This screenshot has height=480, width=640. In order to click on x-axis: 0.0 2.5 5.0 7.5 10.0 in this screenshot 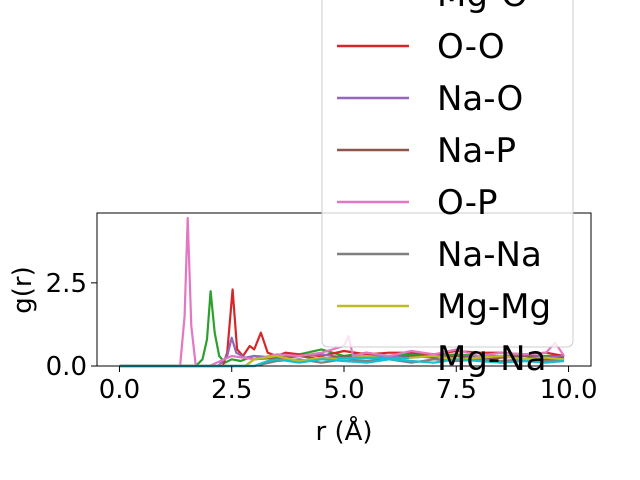, I will do `click(348, 385)`.